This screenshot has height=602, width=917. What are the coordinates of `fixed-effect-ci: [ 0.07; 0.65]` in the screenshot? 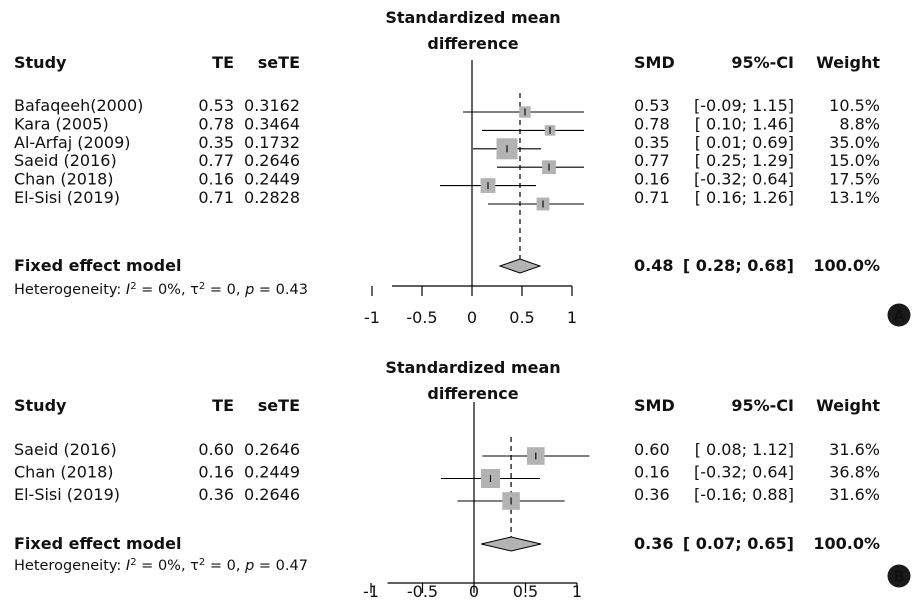 It's located at (738, 543).